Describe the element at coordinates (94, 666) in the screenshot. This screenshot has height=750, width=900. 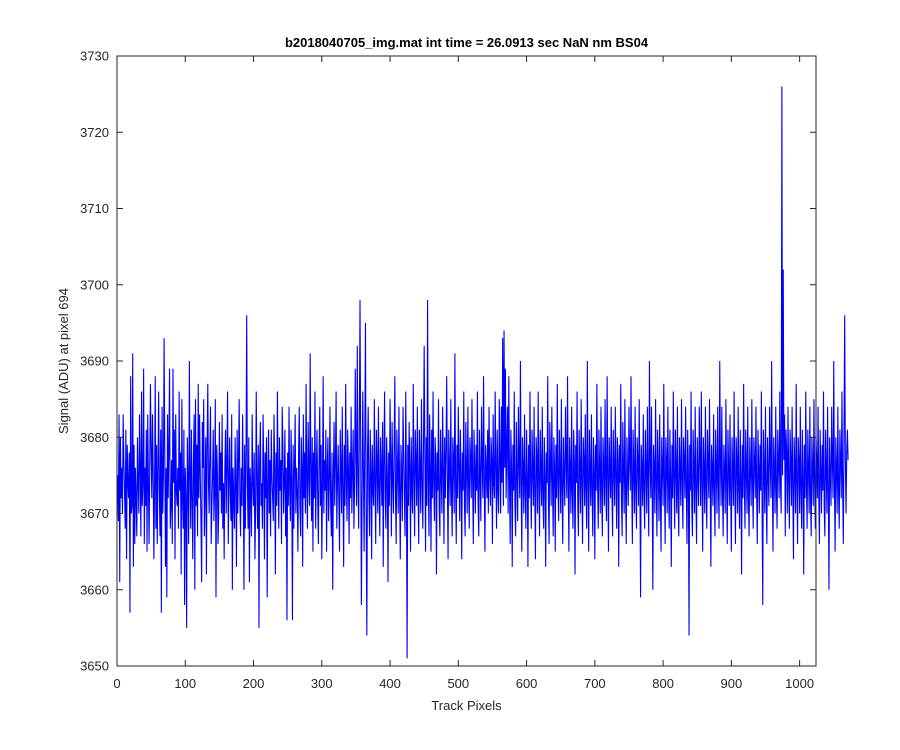
I see `y-tick-label: 3650` at that location.